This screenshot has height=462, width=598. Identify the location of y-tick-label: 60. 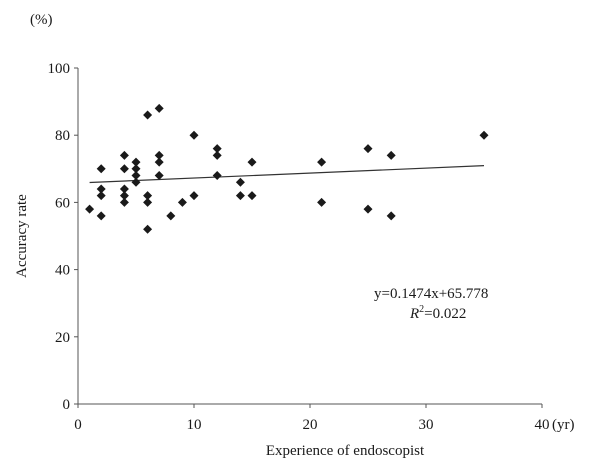
(62, 203).